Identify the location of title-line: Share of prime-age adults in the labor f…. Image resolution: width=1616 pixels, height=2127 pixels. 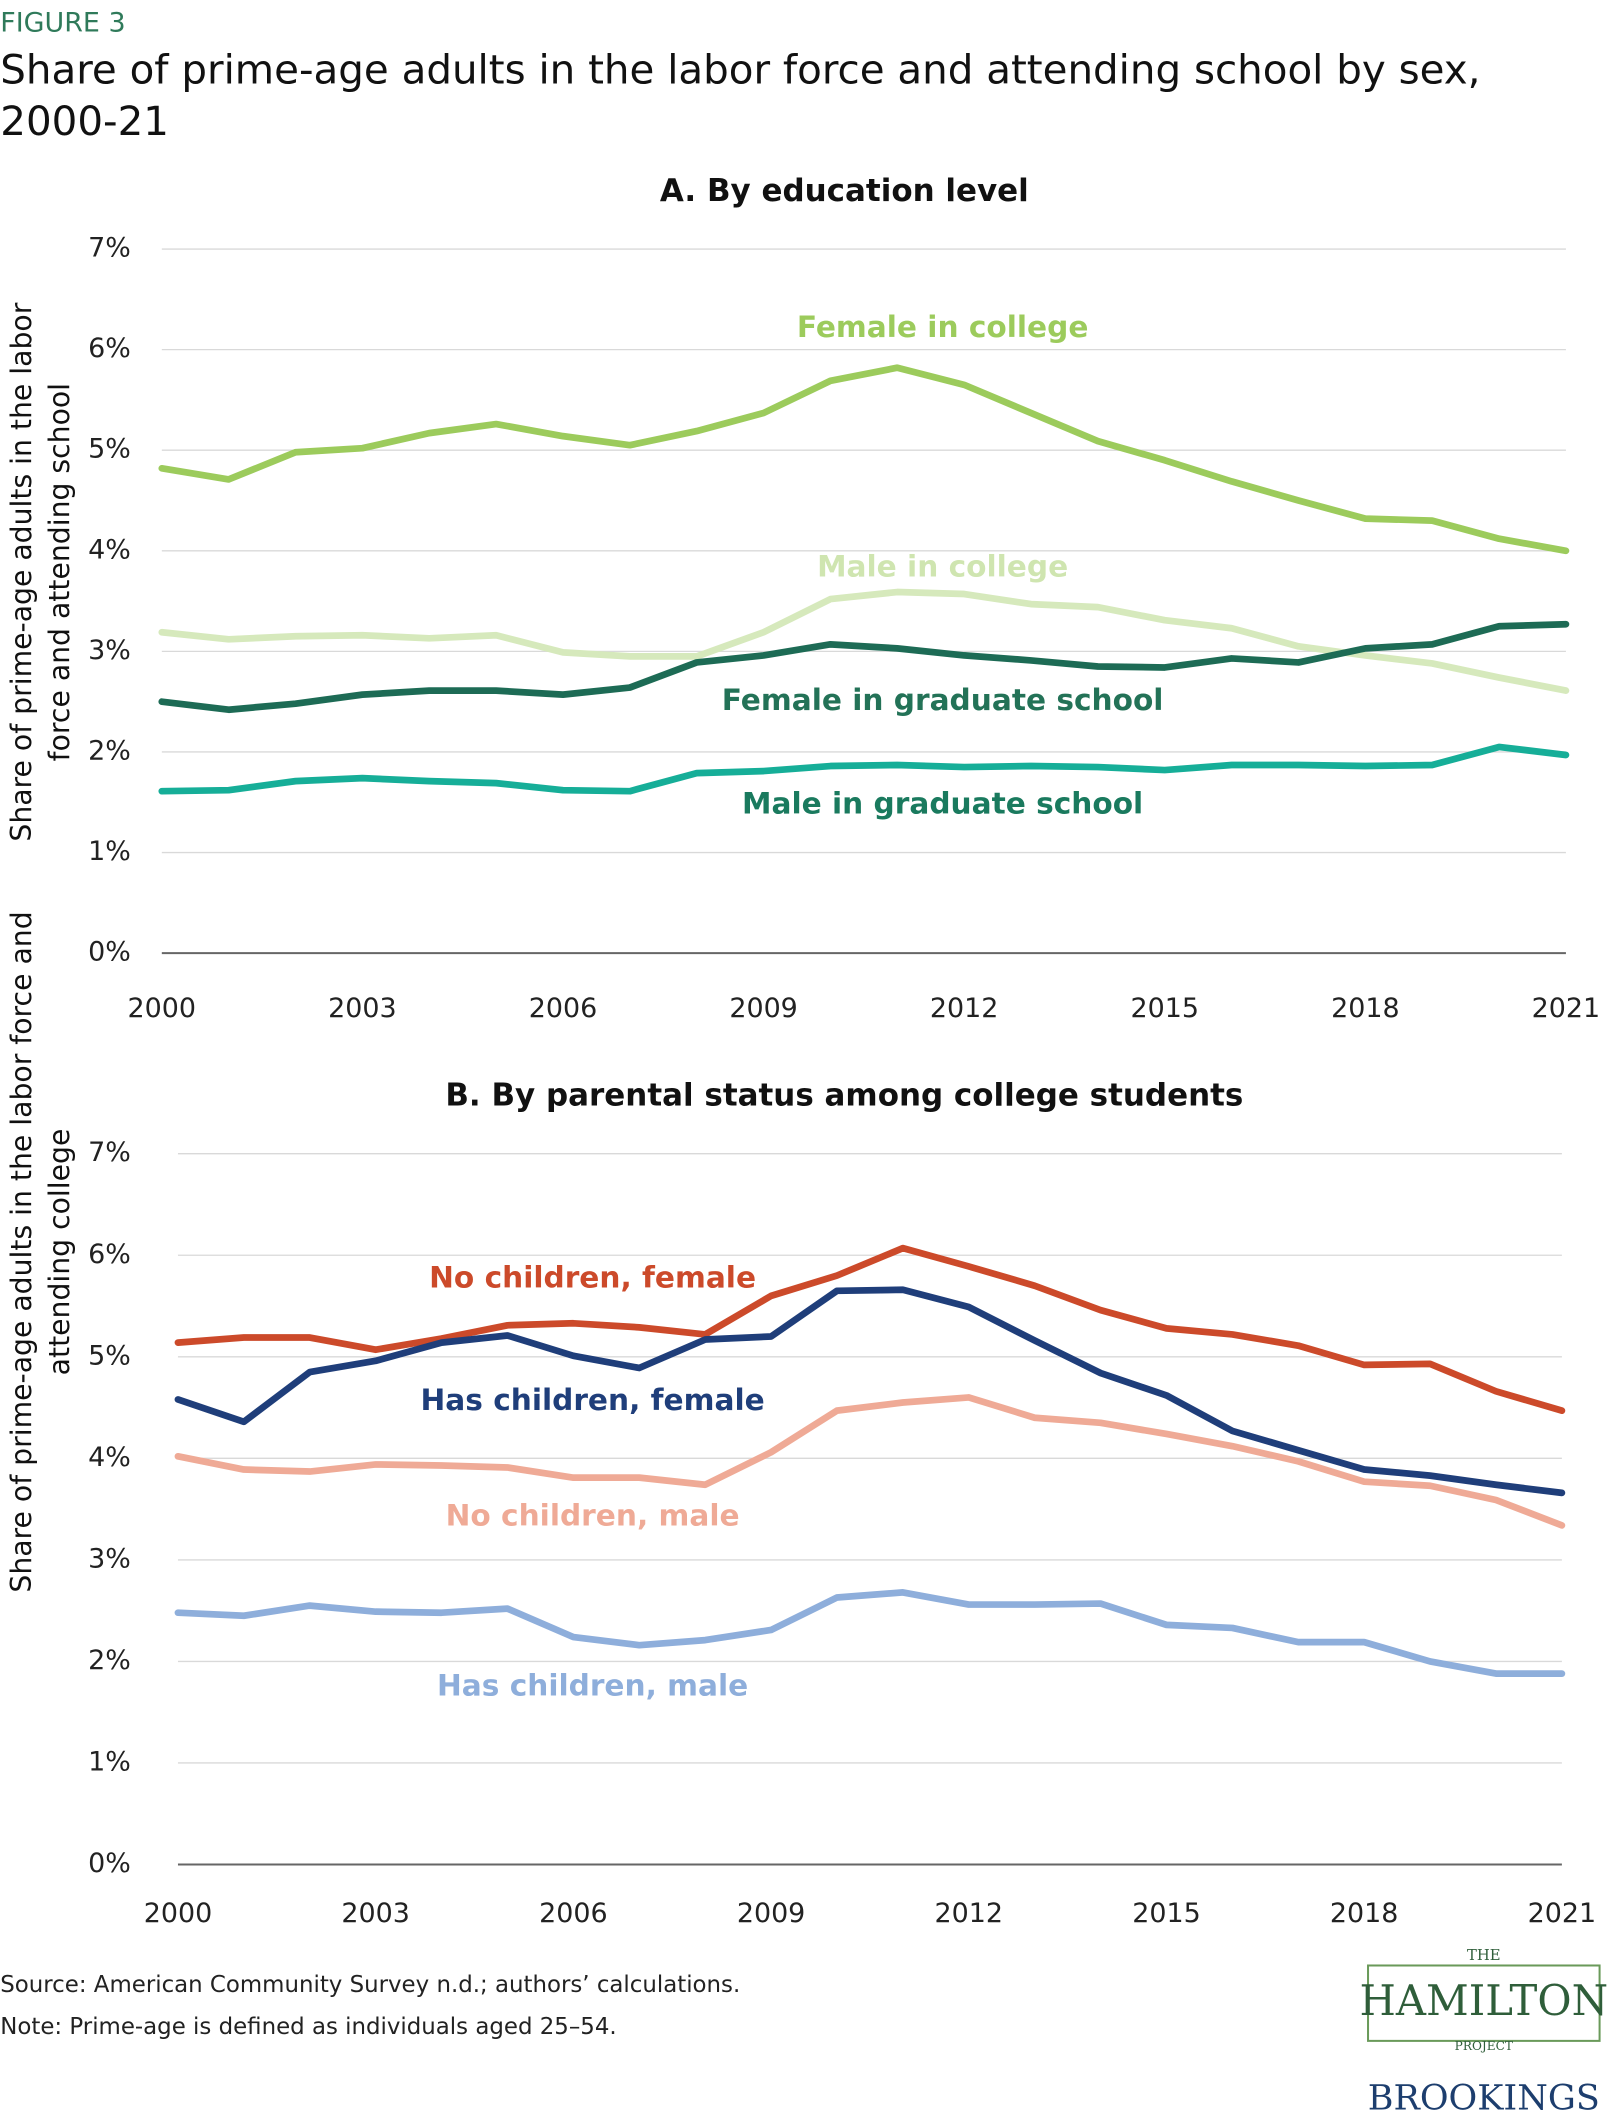
(740, 70).